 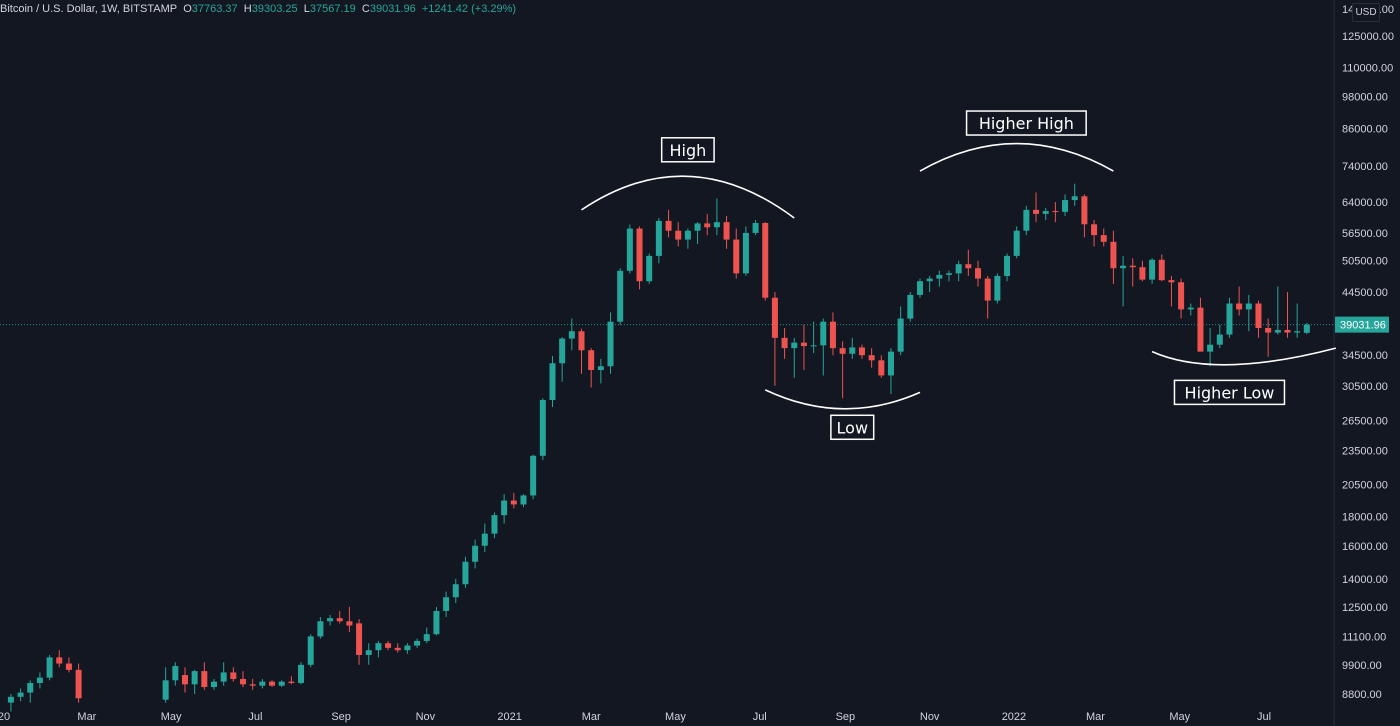 What do you see at coordinates (853, 427) in the screenshot?
I see `annotation-label-text: Low` at bounding box center [853, 427].